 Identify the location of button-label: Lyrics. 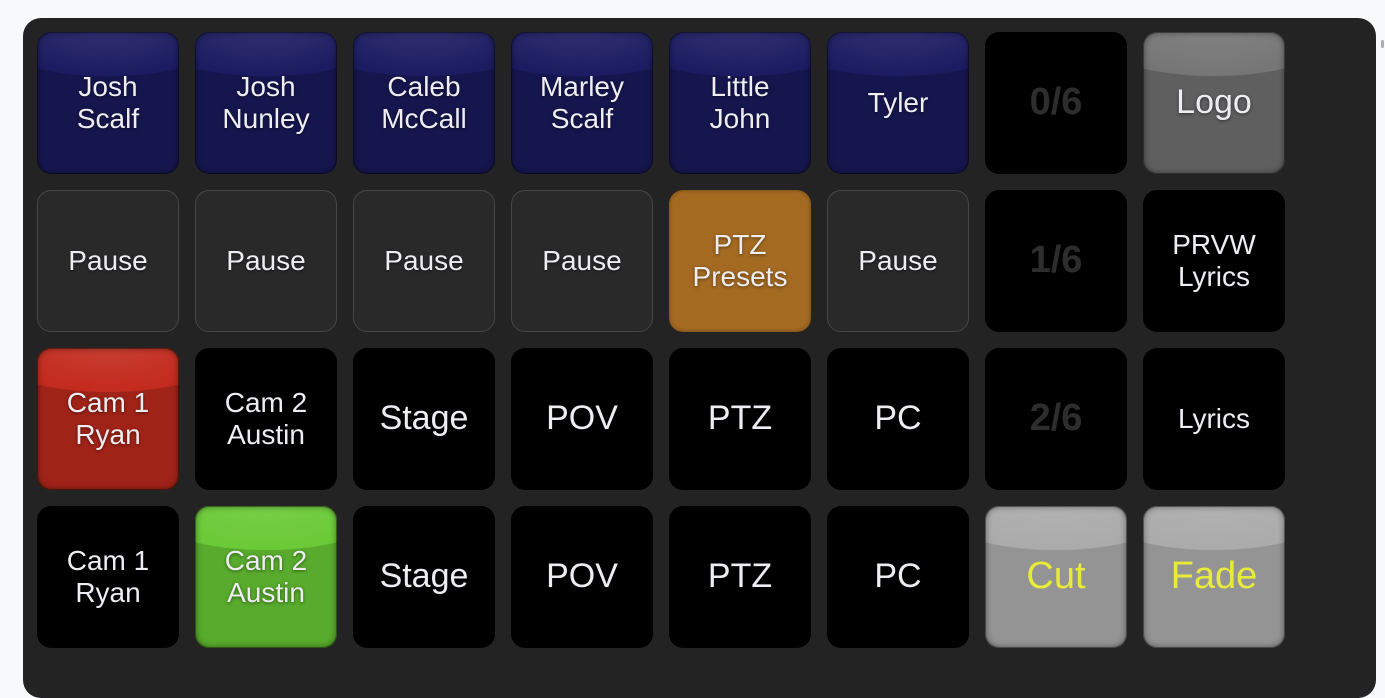
(1214, 418).